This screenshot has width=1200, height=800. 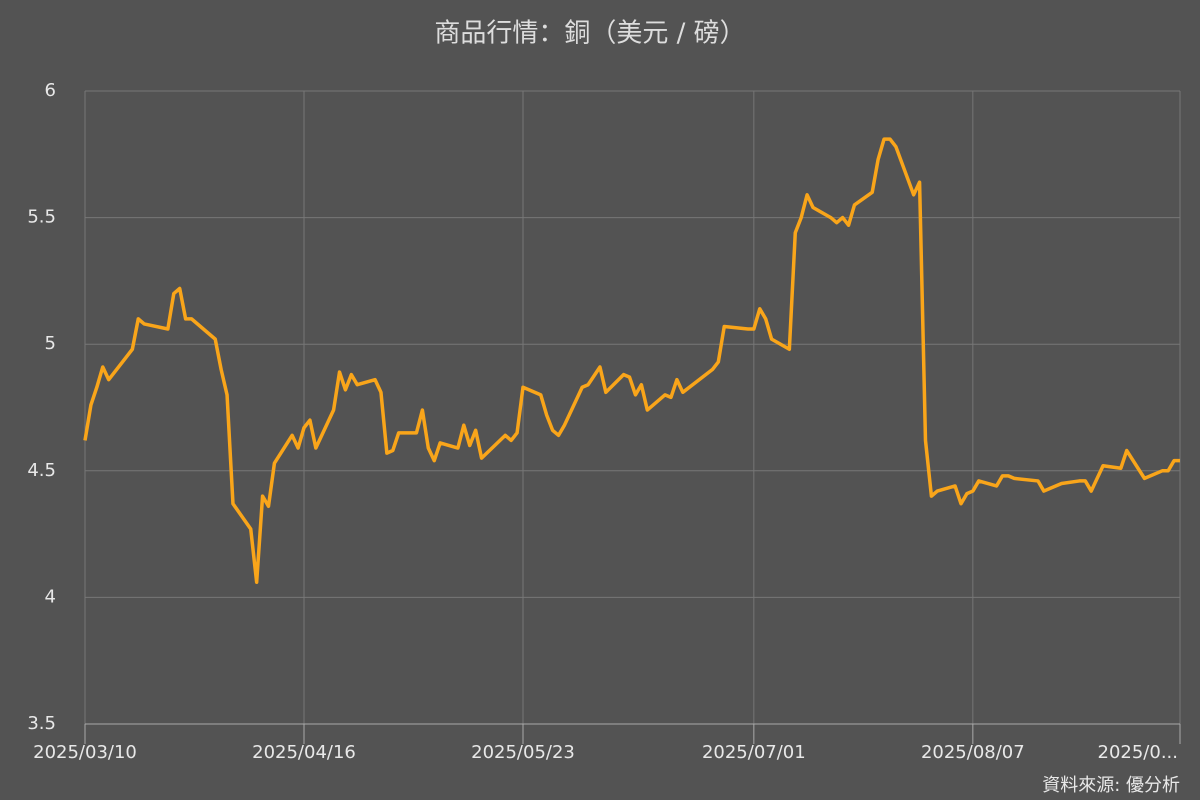 I want to click on x-tick-label: 2025/07/01, so click(x=754, y=752).